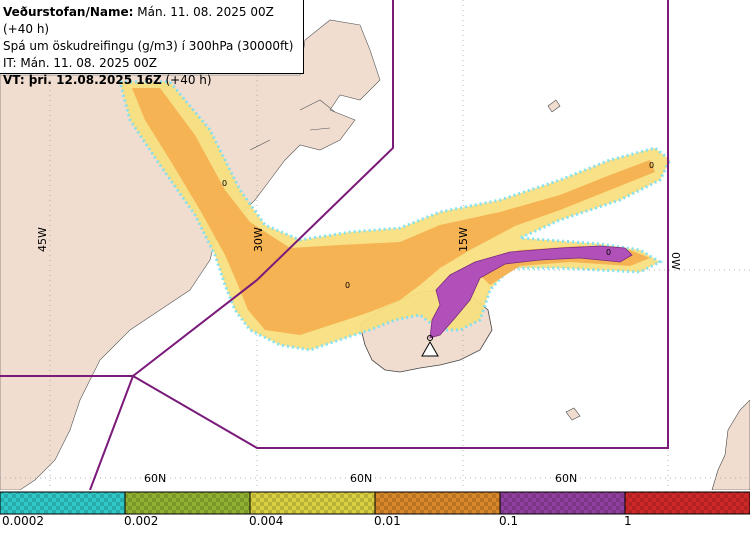  I want to click on info-valid-value: (+40 h), so click(188, 80).